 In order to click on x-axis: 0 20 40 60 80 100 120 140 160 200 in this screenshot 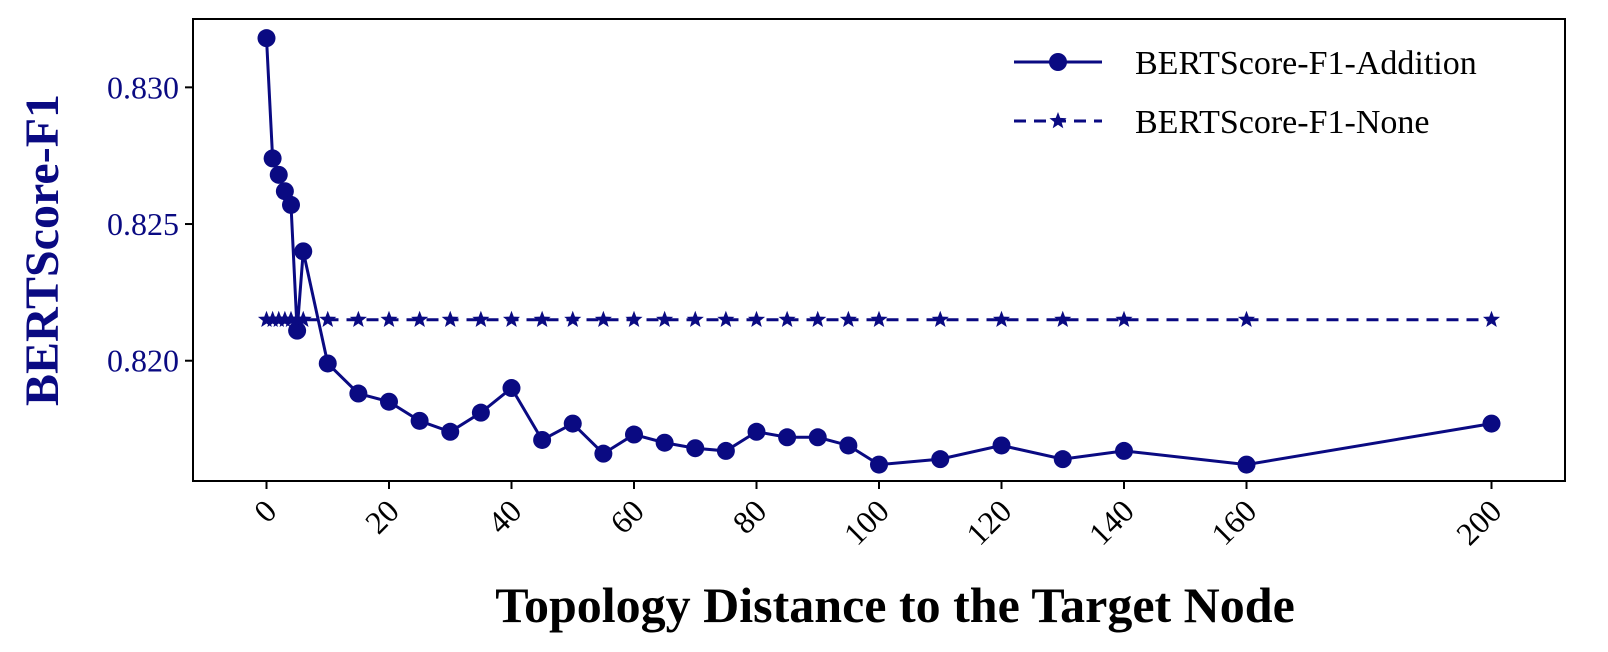, I will do `click(877, 516)`.